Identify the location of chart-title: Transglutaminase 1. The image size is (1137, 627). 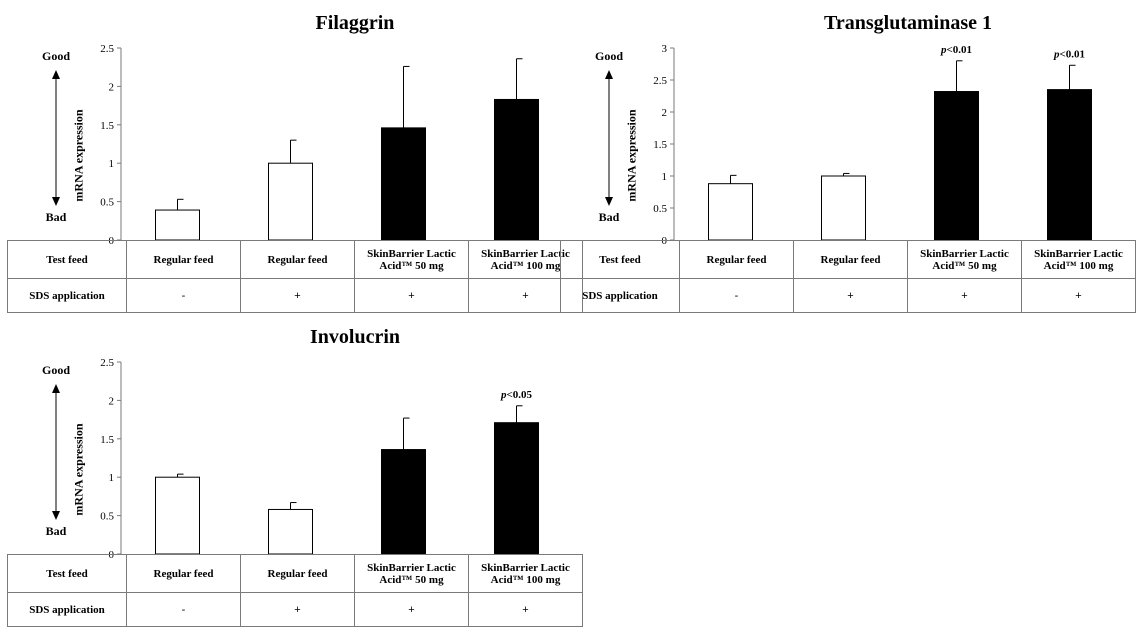
(908, 23).